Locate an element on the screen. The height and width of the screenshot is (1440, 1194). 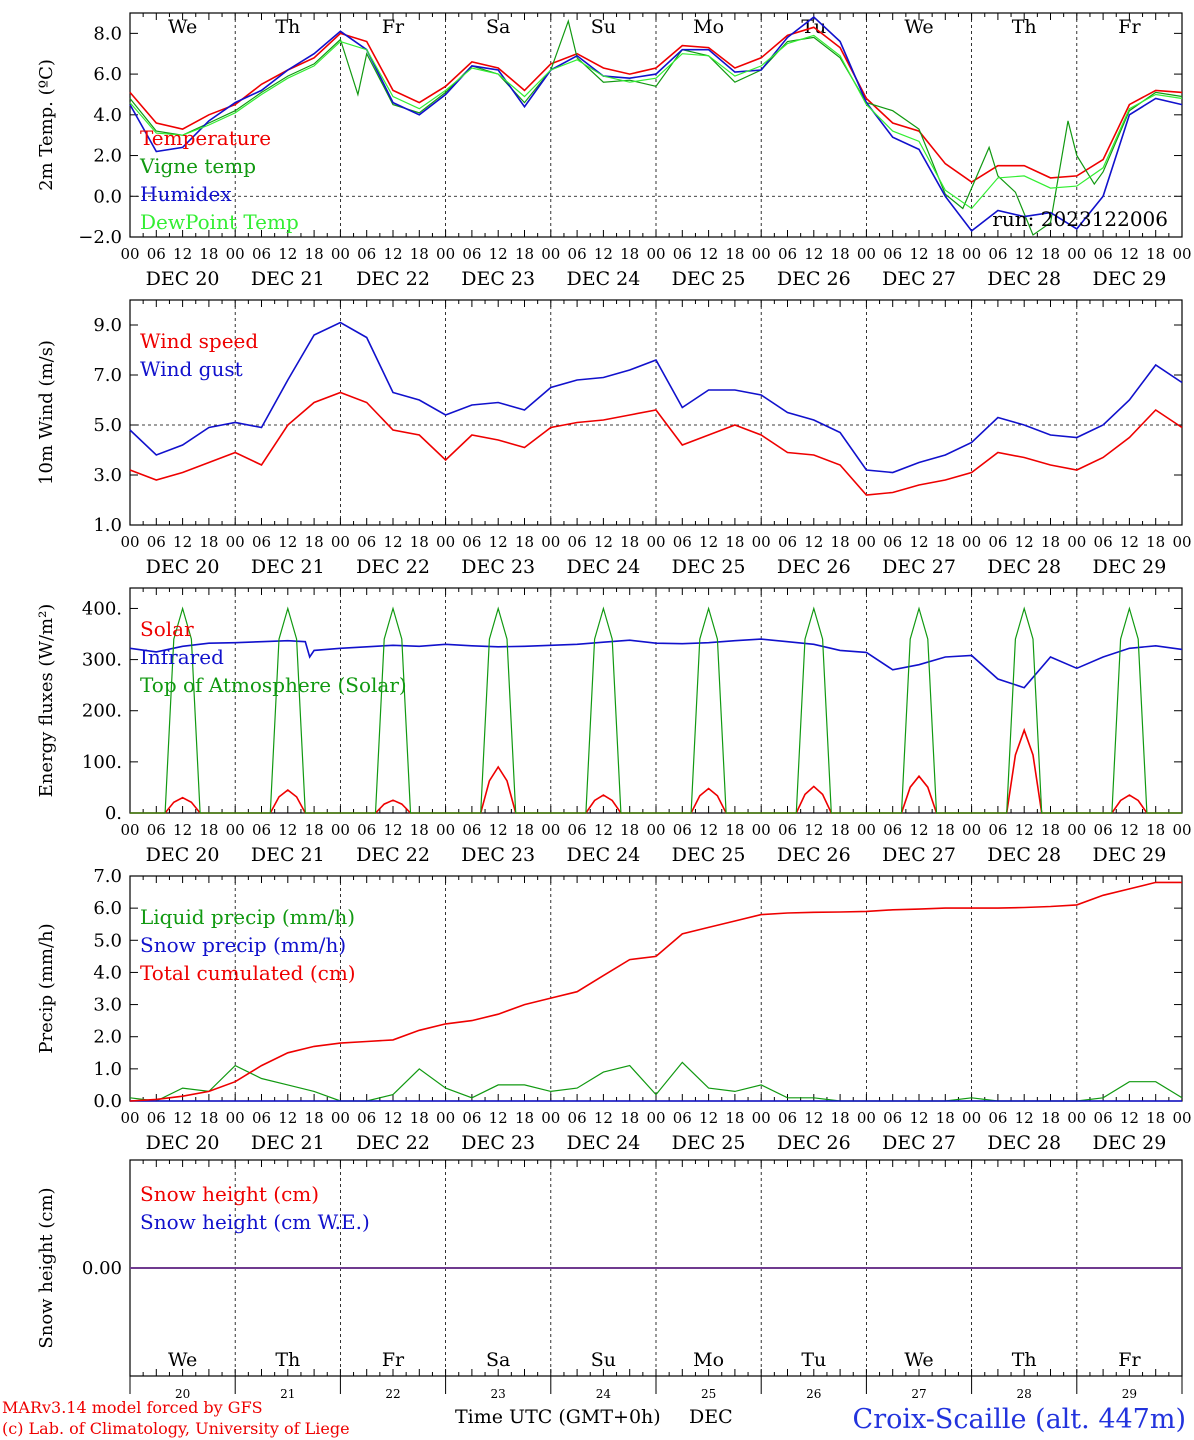
day-number: 23 is located at coordinates (498, 1394).